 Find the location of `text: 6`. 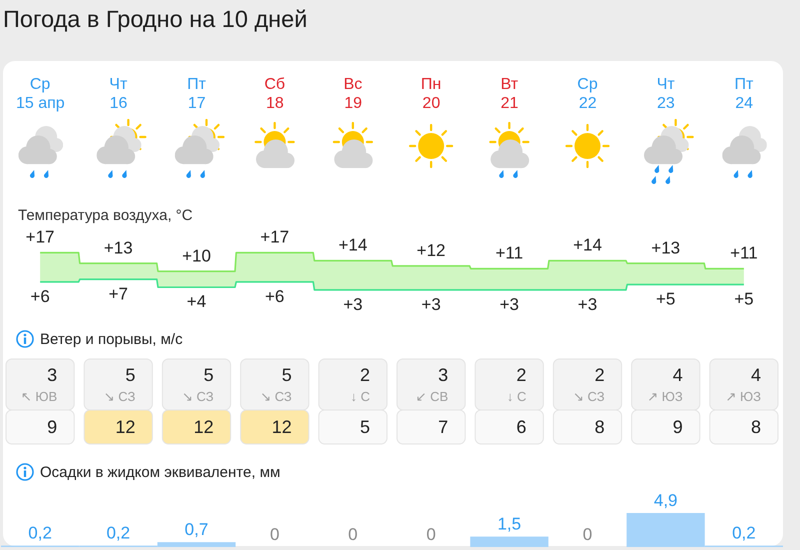

text: 6 is located at coordinates (521, 427).